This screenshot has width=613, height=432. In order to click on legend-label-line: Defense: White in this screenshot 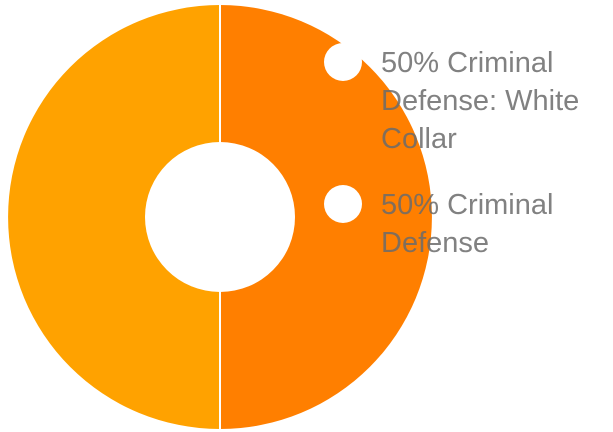, I will do `click(480, 101)`.